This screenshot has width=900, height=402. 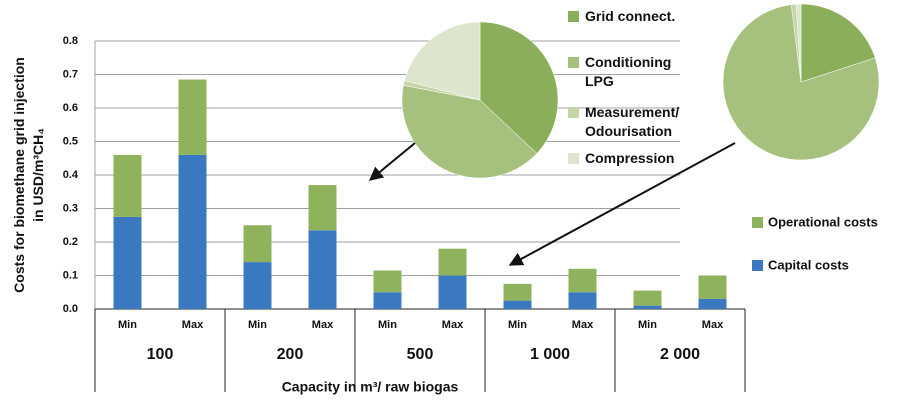 What do you see at coordinates (290, 354) in the screenshot?
I see `group-label: 200` at bounding box center [290, 354].